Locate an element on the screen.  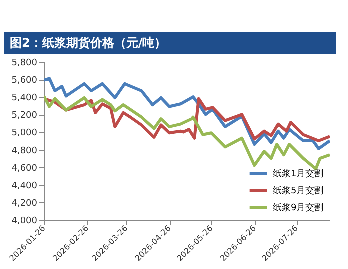
y-tick-label: 4,400 is located at coordinates (25, 186).